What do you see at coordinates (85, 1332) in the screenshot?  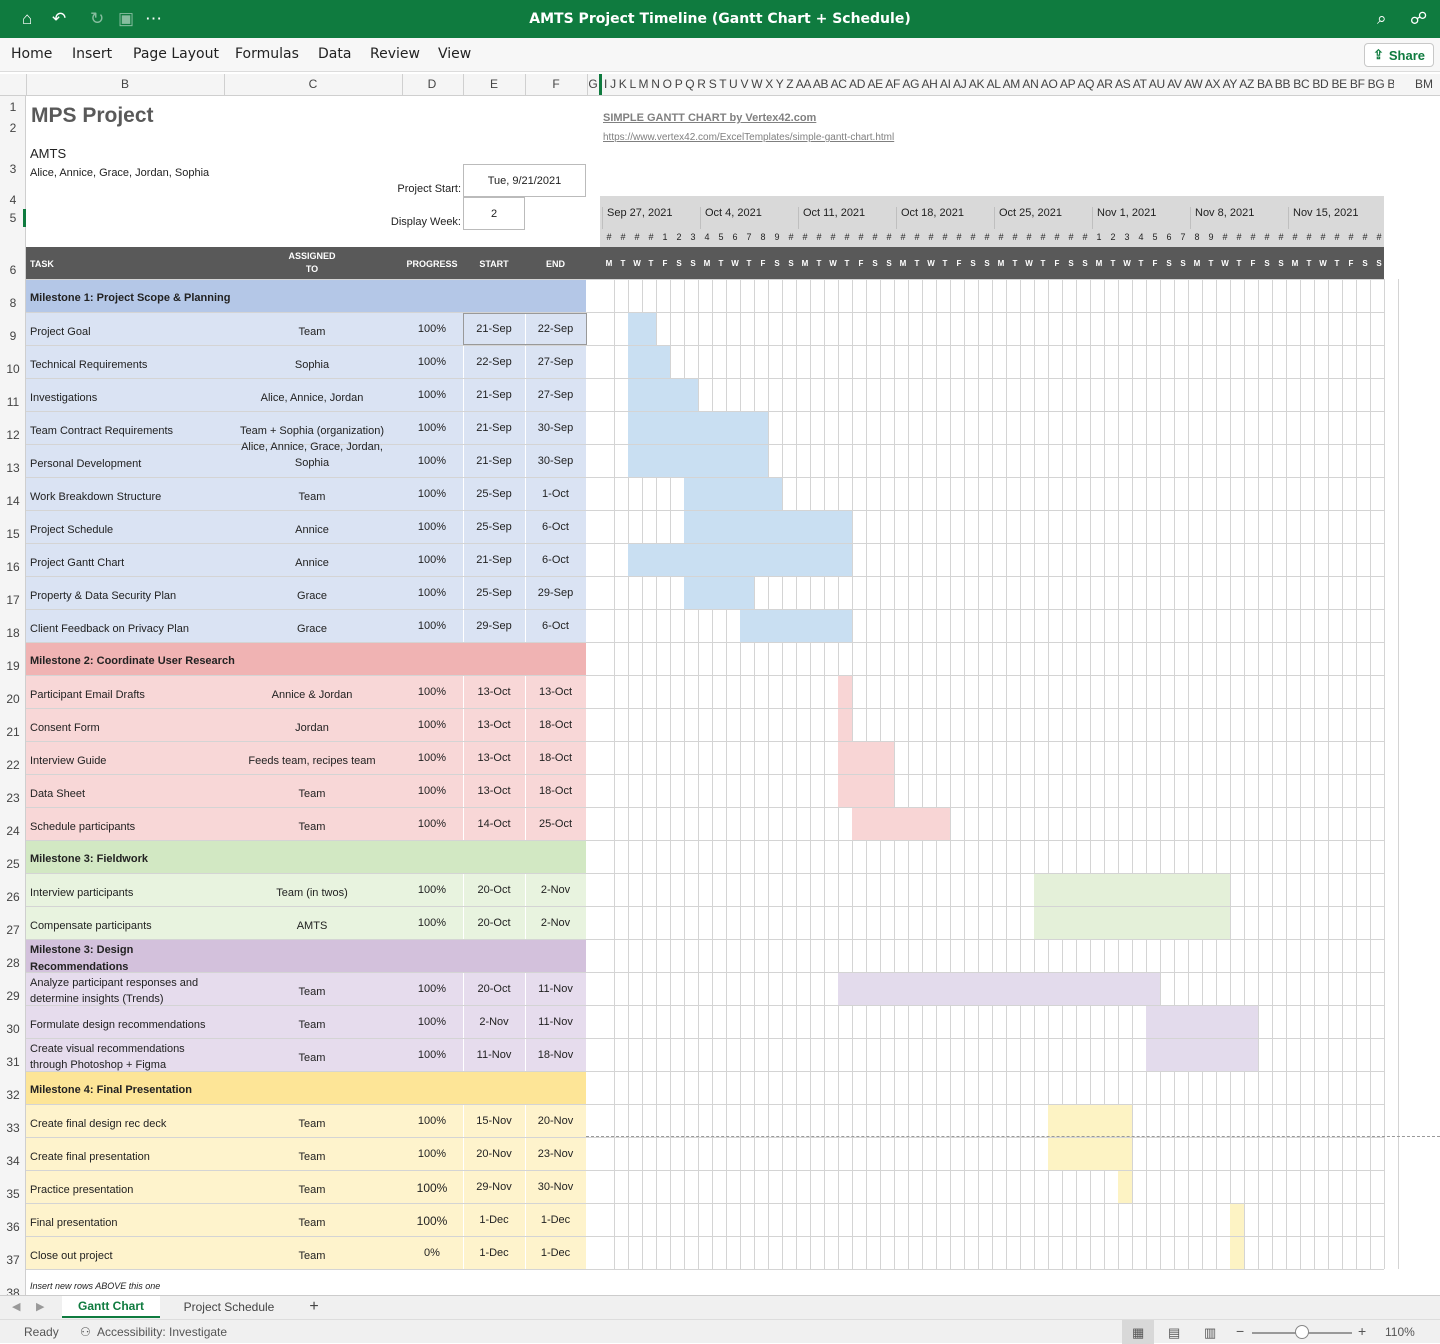 I see `accessibility-icon: ⚇` at bounding box center [85, 1332].